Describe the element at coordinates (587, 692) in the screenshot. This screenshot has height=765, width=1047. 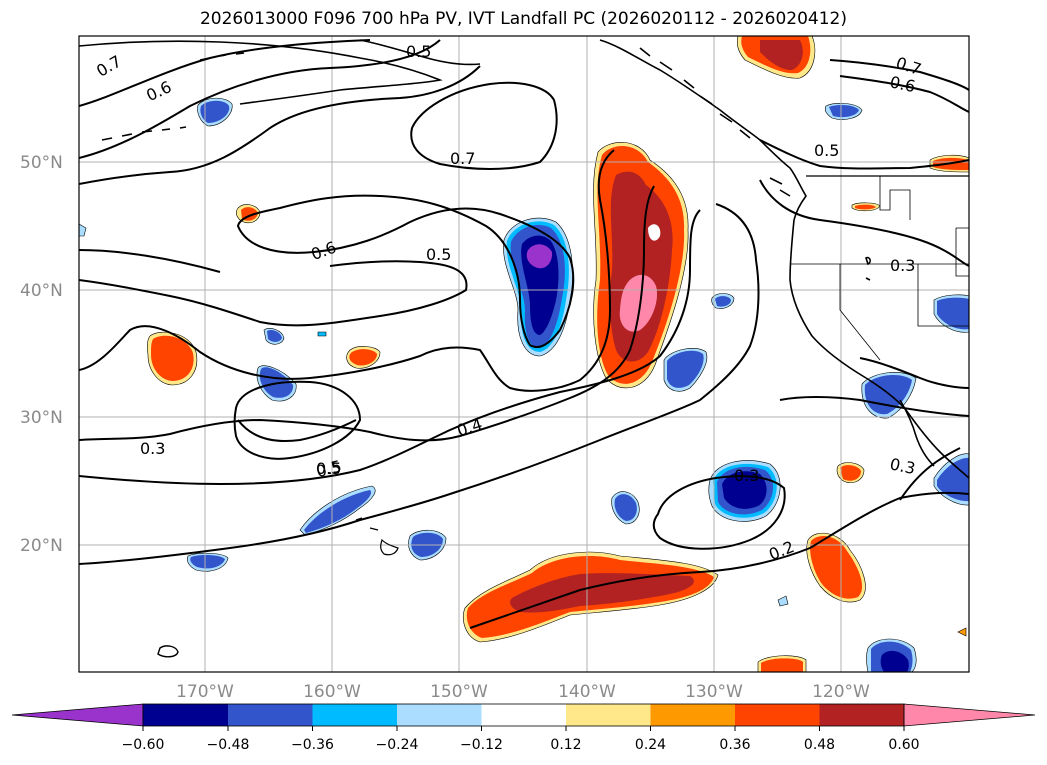
I see `lon-label-140w: 140°W` at that location.